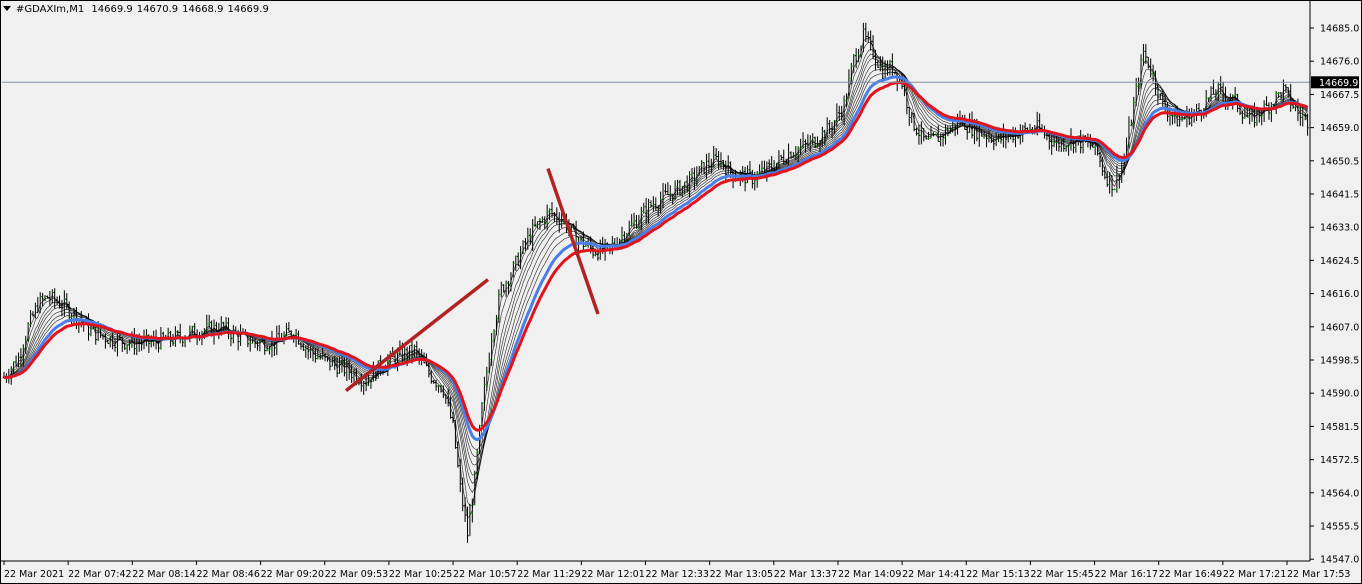  I want to click on y-tick-label: 14581.5, so click(1339, 427).